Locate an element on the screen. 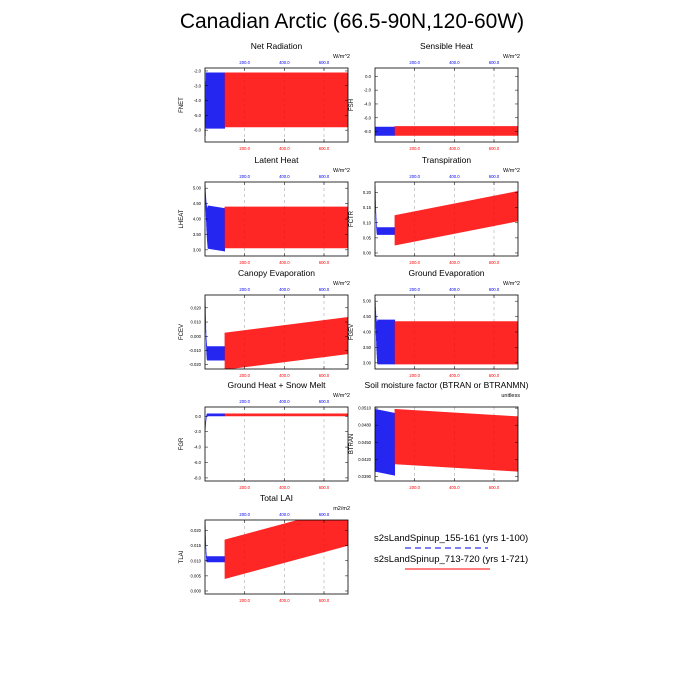 Image resolution: width=700 pixels, height=700 pixels. y-axis-label: FNET is located at coordinates (182, 105).